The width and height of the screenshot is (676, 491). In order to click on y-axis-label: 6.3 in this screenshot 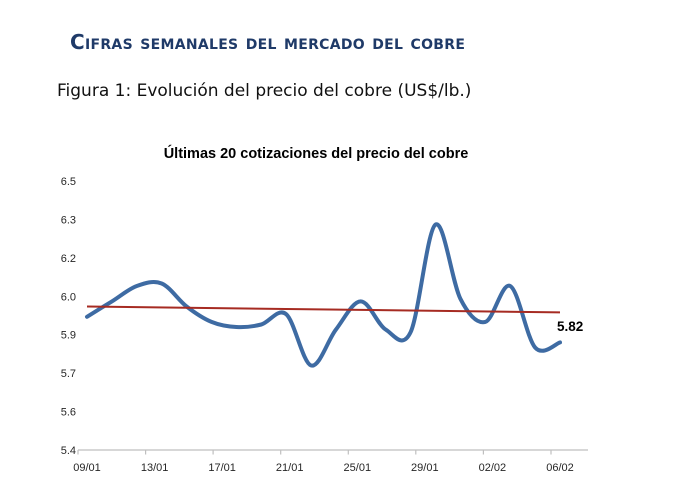, I will do `click(68, 220)`.